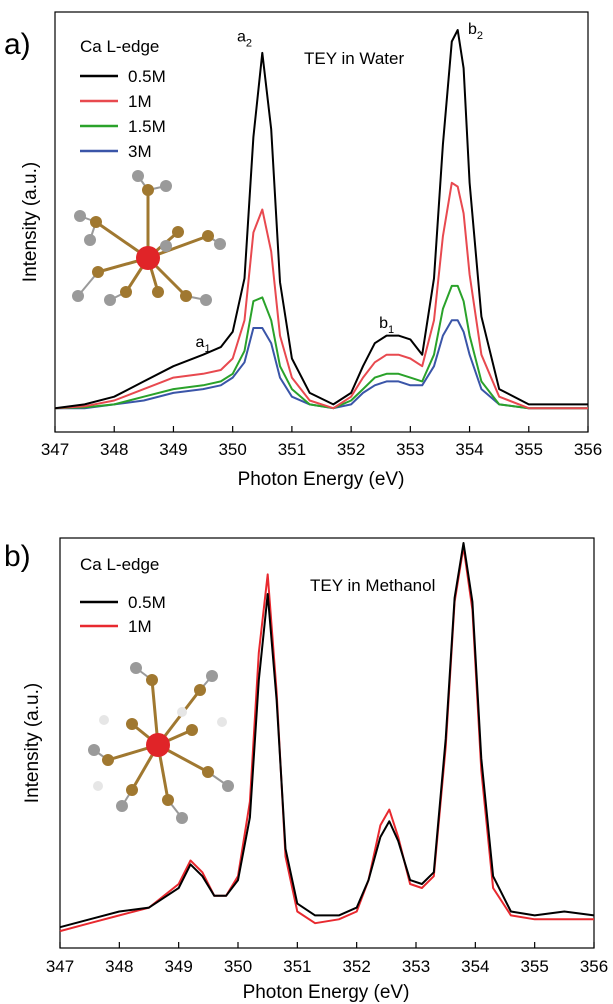  What do you see at coordinates (232, 449) in the screenshot?
I see `panel-a-x-tick-label-3: 350` at bounding box center [232, 449].